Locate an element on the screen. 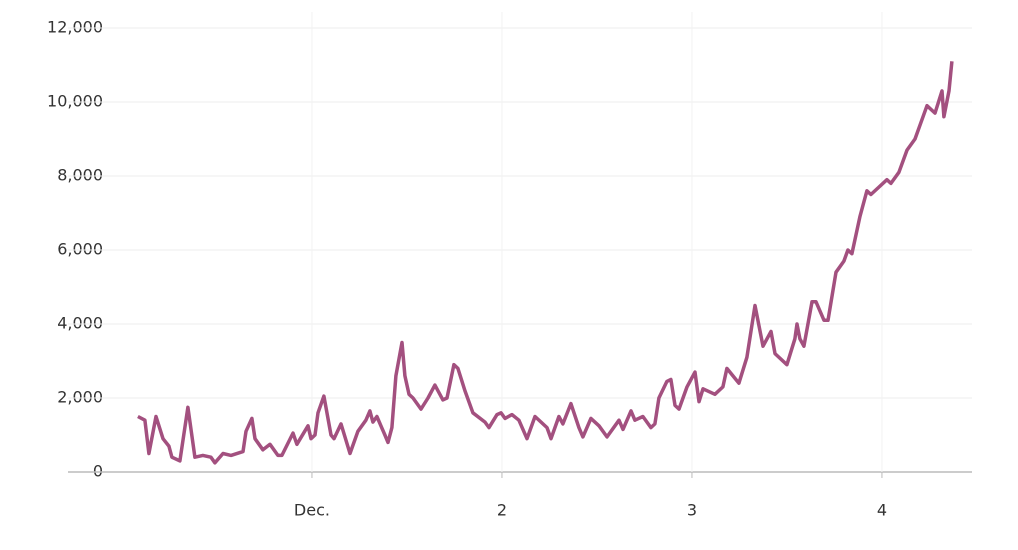 The image size is (1018, 550). y-tick-label: 8,000 is located at coordinates (80, 175).